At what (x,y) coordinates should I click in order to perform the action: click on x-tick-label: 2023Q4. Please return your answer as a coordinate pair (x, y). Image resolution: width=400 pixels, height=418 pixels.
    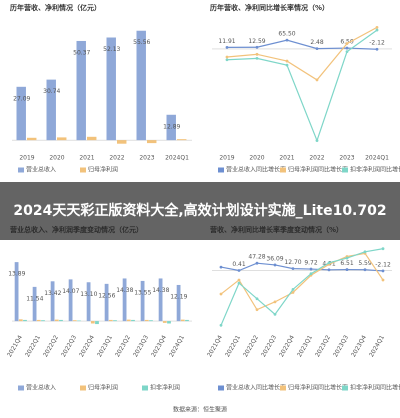
    Looking at the image, I should click on (359, 346).